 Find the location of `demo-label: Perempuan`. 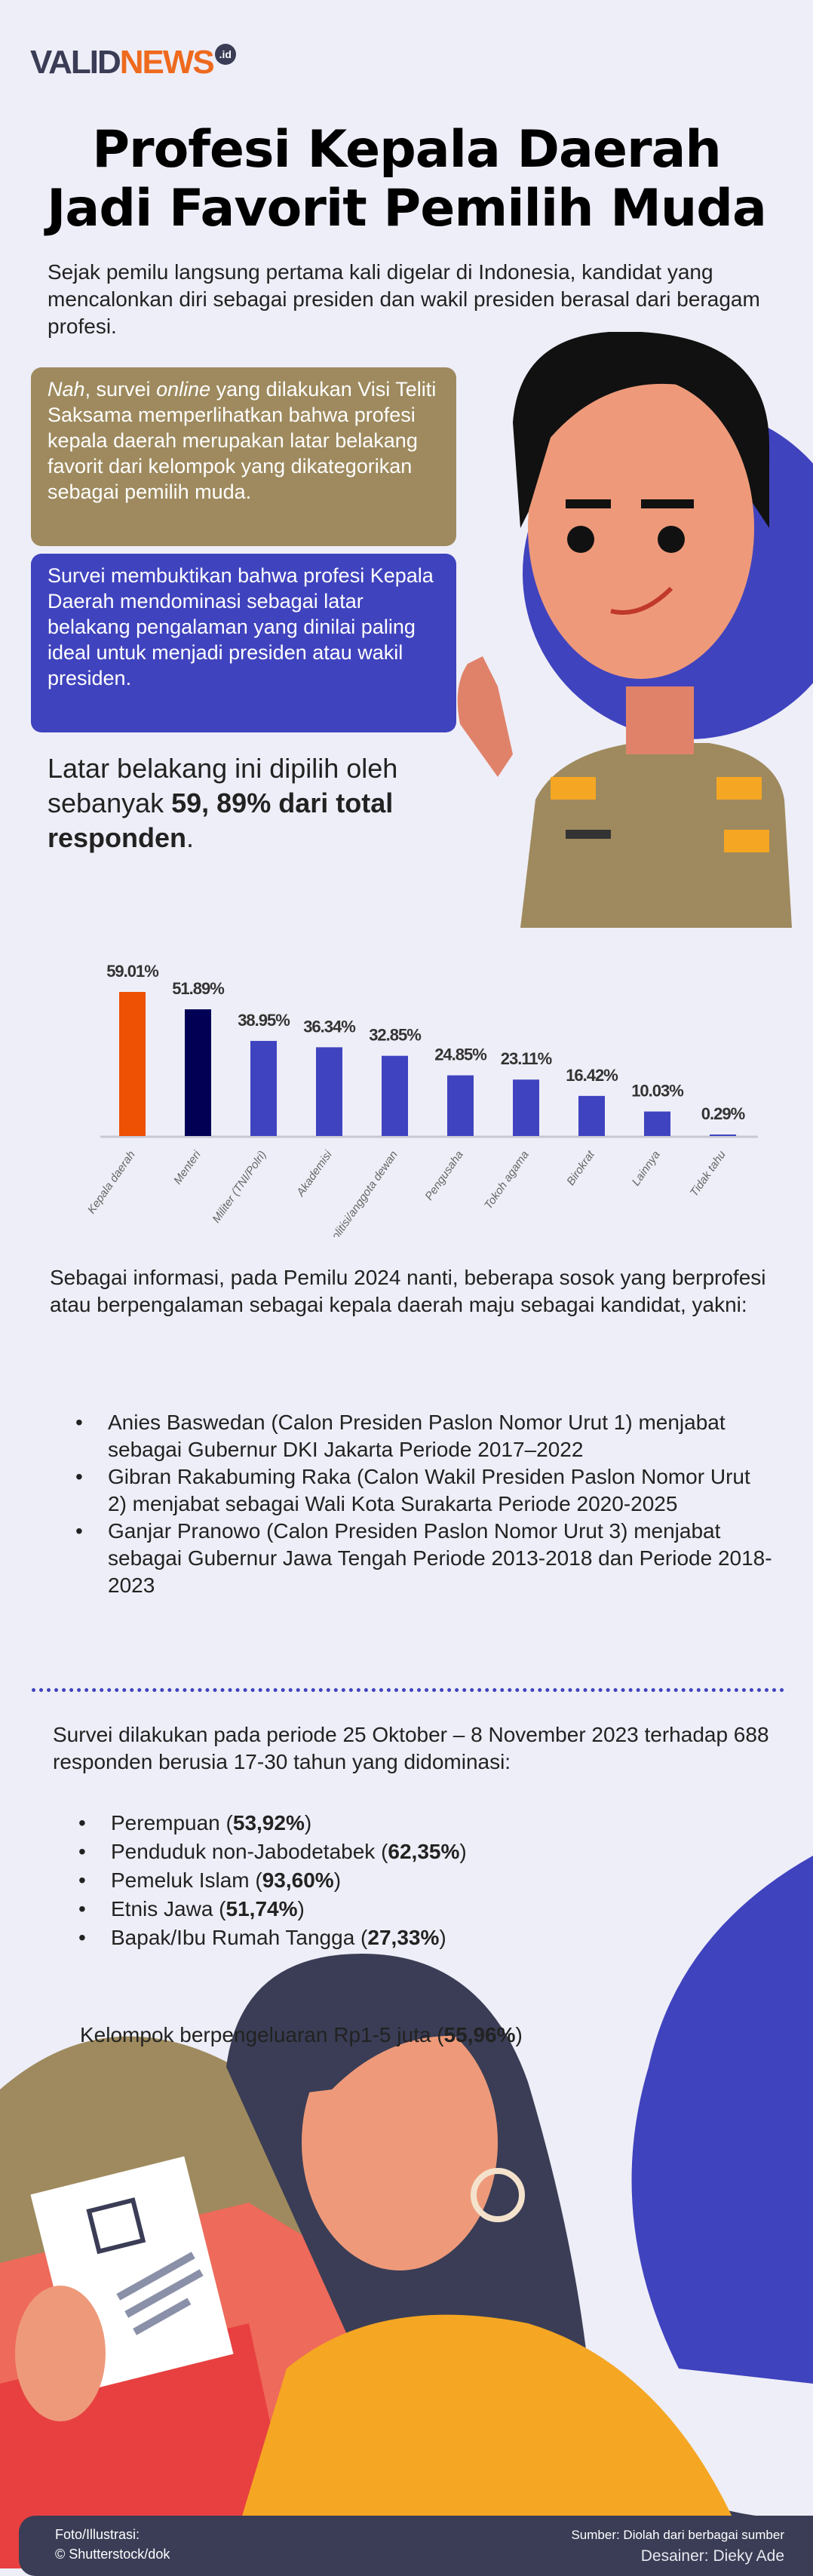

demo-label: Perempuan is located at coordinates (165, 1823).